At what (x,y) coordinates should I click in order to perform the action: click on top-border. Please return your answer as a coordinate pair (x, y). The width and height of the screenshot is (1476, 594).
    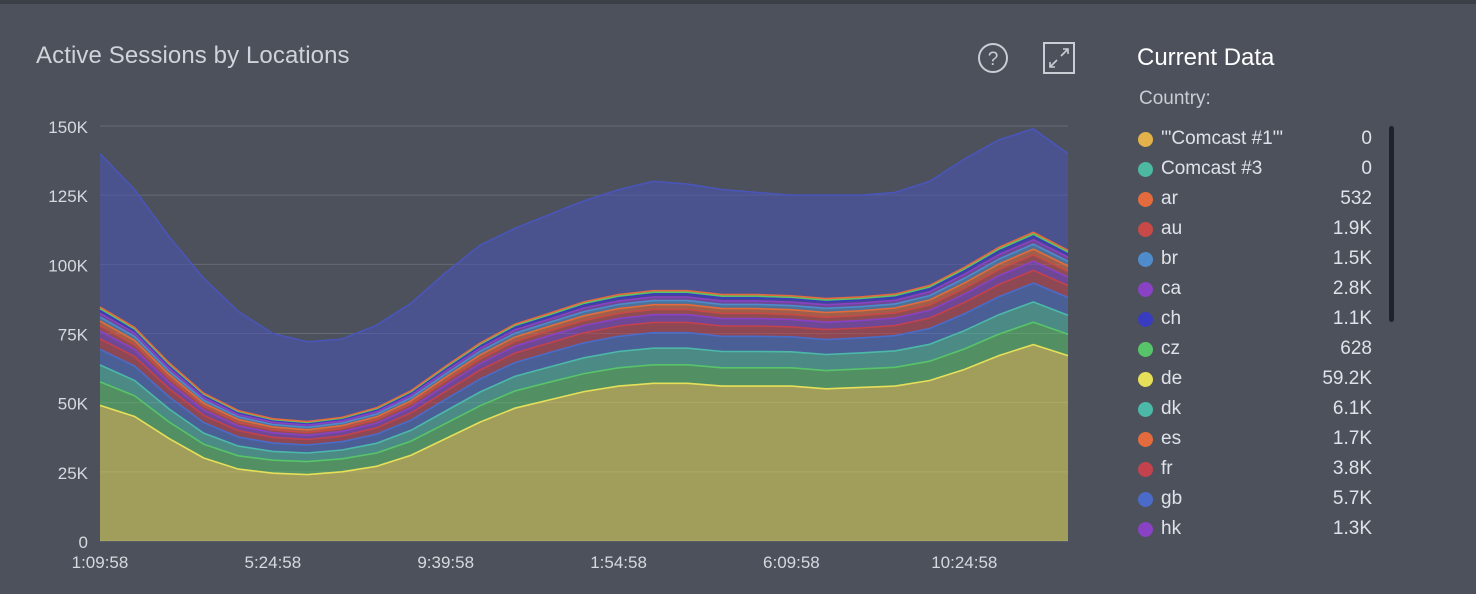
    Looking at the image, I should click on (738, 2).